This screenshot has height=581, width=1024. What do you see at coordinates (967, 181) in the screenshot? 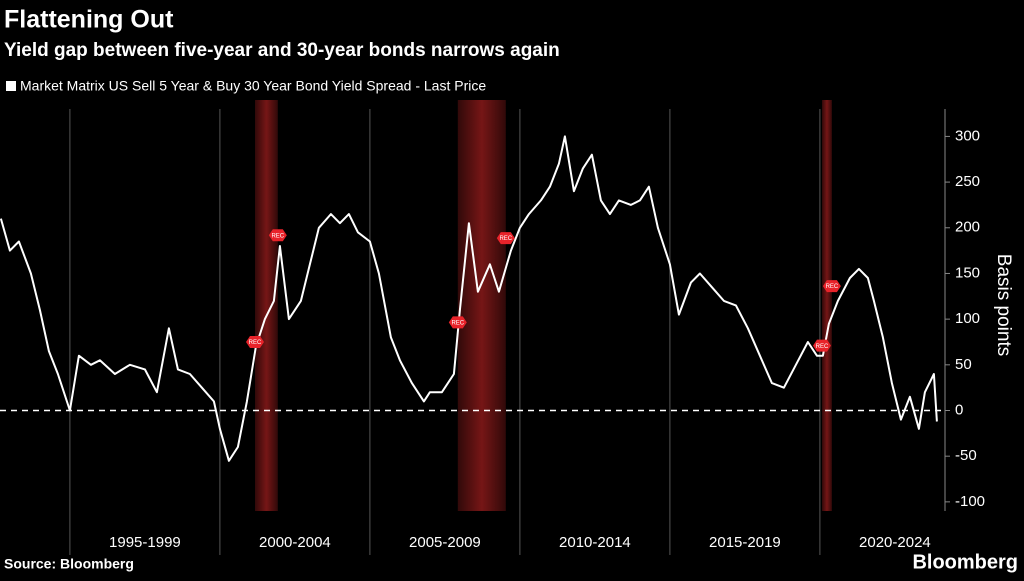
I see `y-tick-label: 250` at bounding box center [967, 181].